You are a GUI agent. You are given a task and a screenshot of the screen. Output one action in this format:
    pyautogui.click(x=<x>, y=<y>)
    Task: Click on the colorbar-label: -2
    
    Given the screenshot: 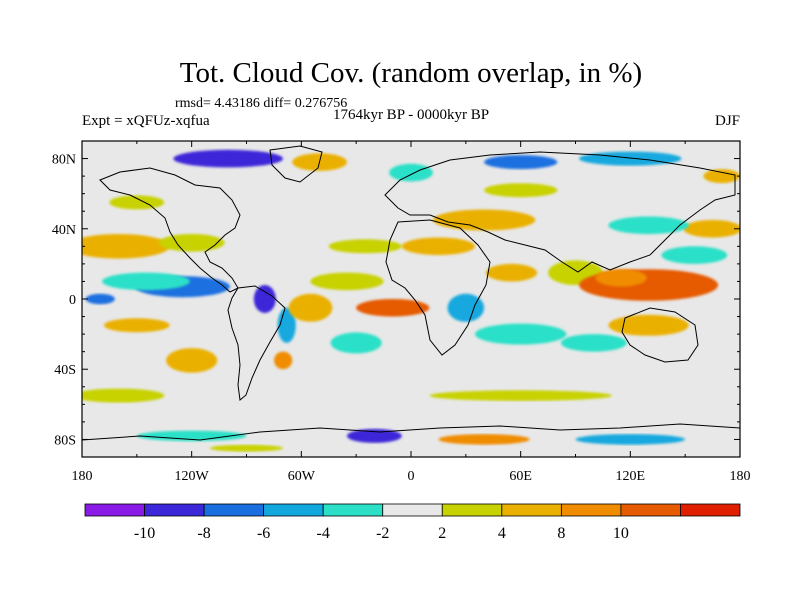 What is the action you would take?
    pyautogui.click(x=382, y=533)
    